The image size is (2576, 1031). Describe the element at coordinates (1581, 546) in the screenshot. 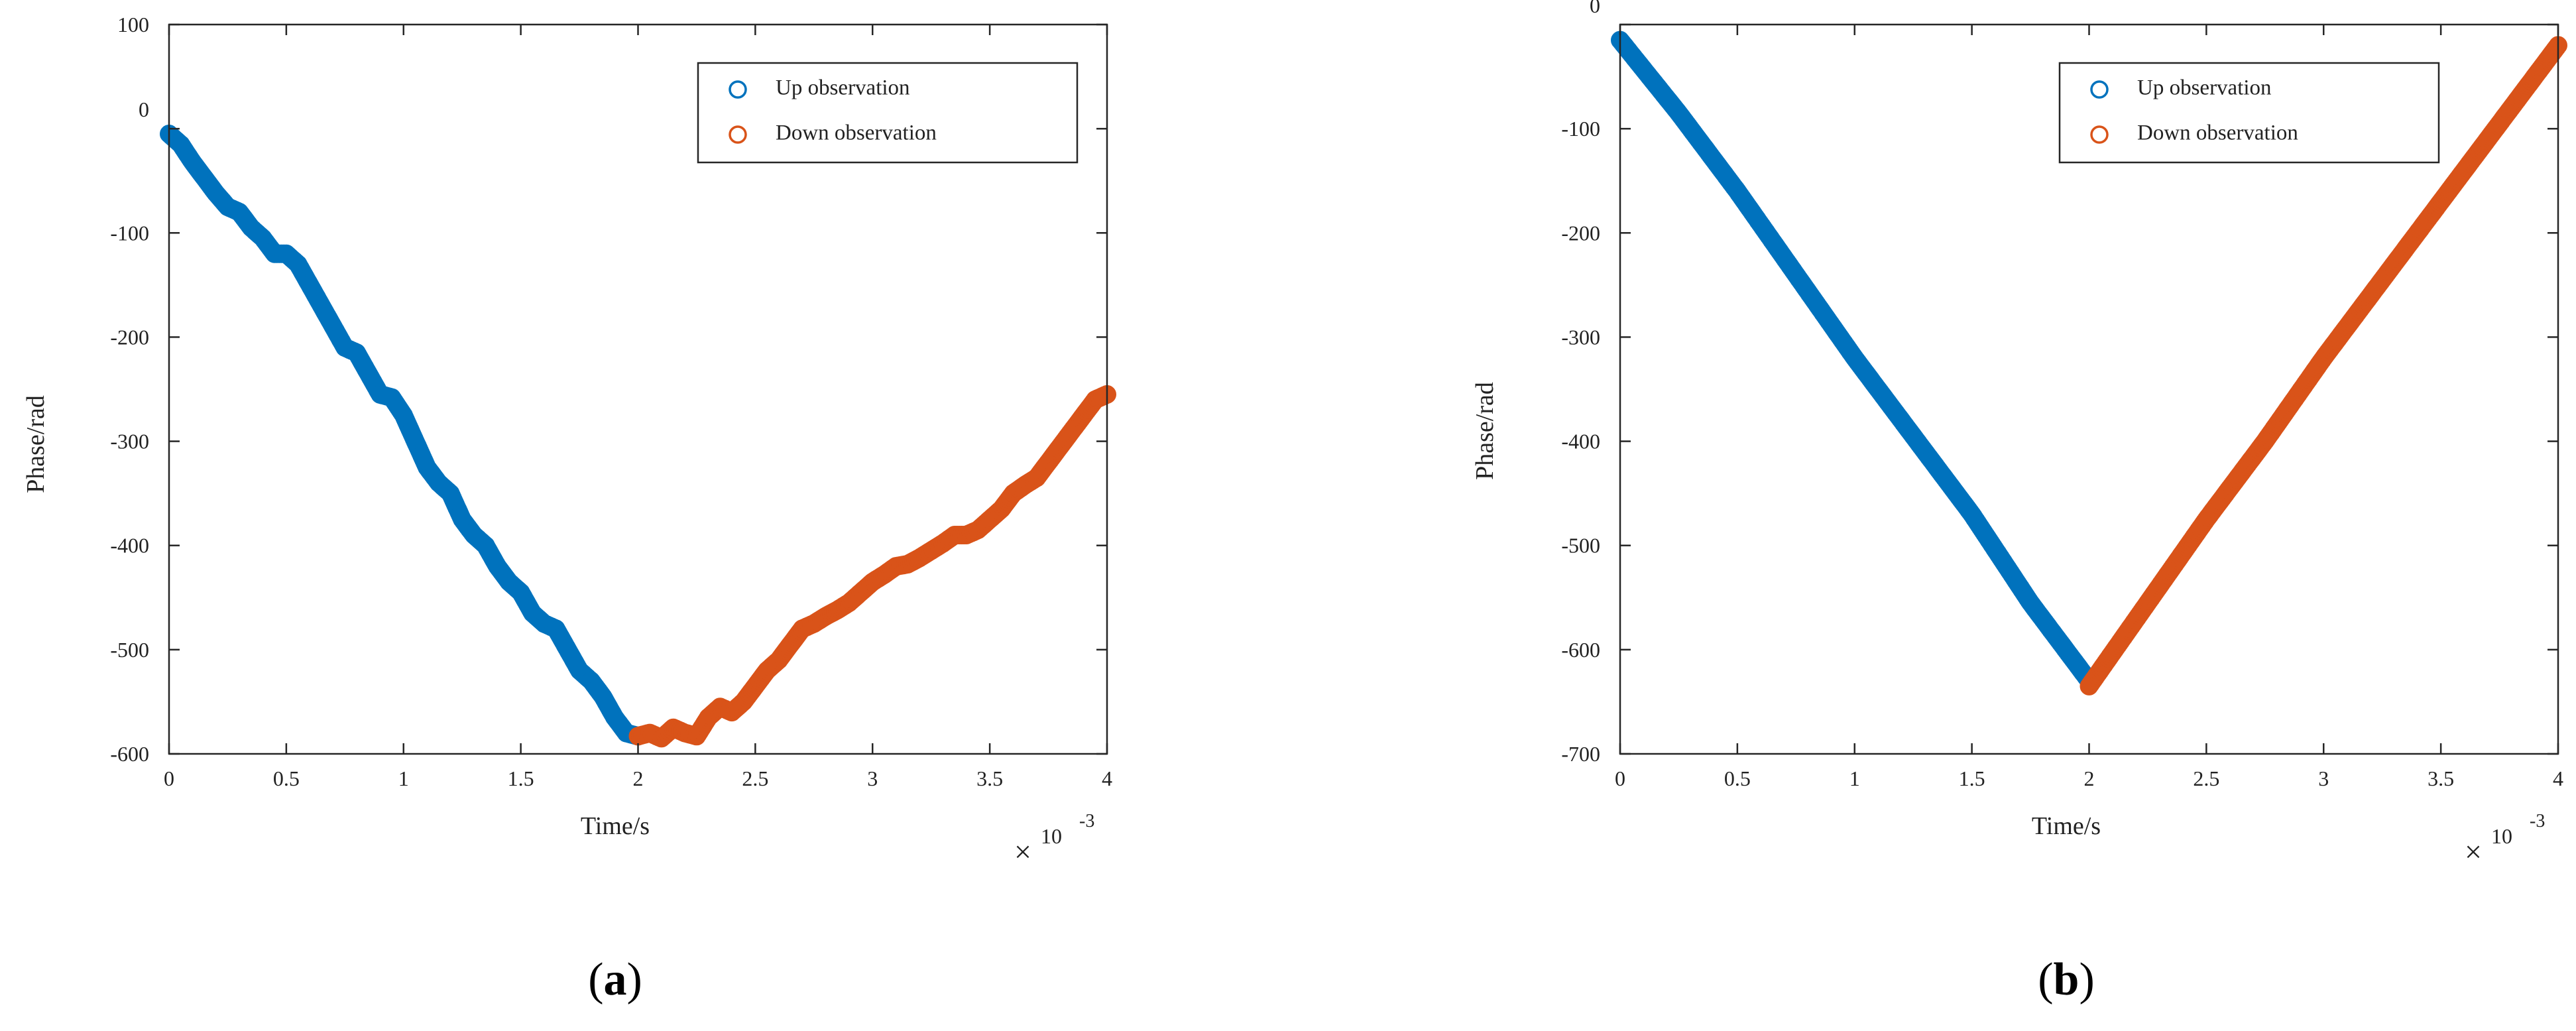

I see `y-tick-label-b: -500` at that location.